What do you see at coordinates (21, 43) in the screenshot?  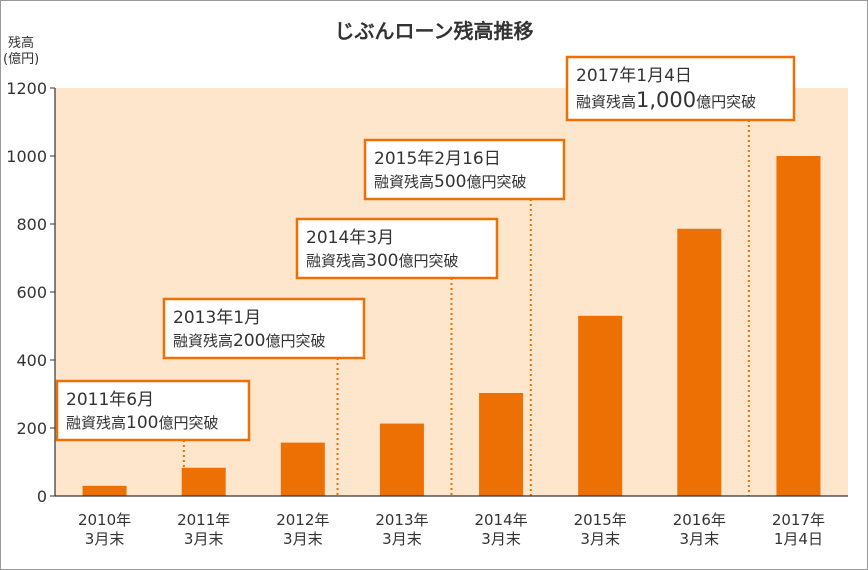 I see `y-axis-label: 残高` at bounding box center [21, 43].